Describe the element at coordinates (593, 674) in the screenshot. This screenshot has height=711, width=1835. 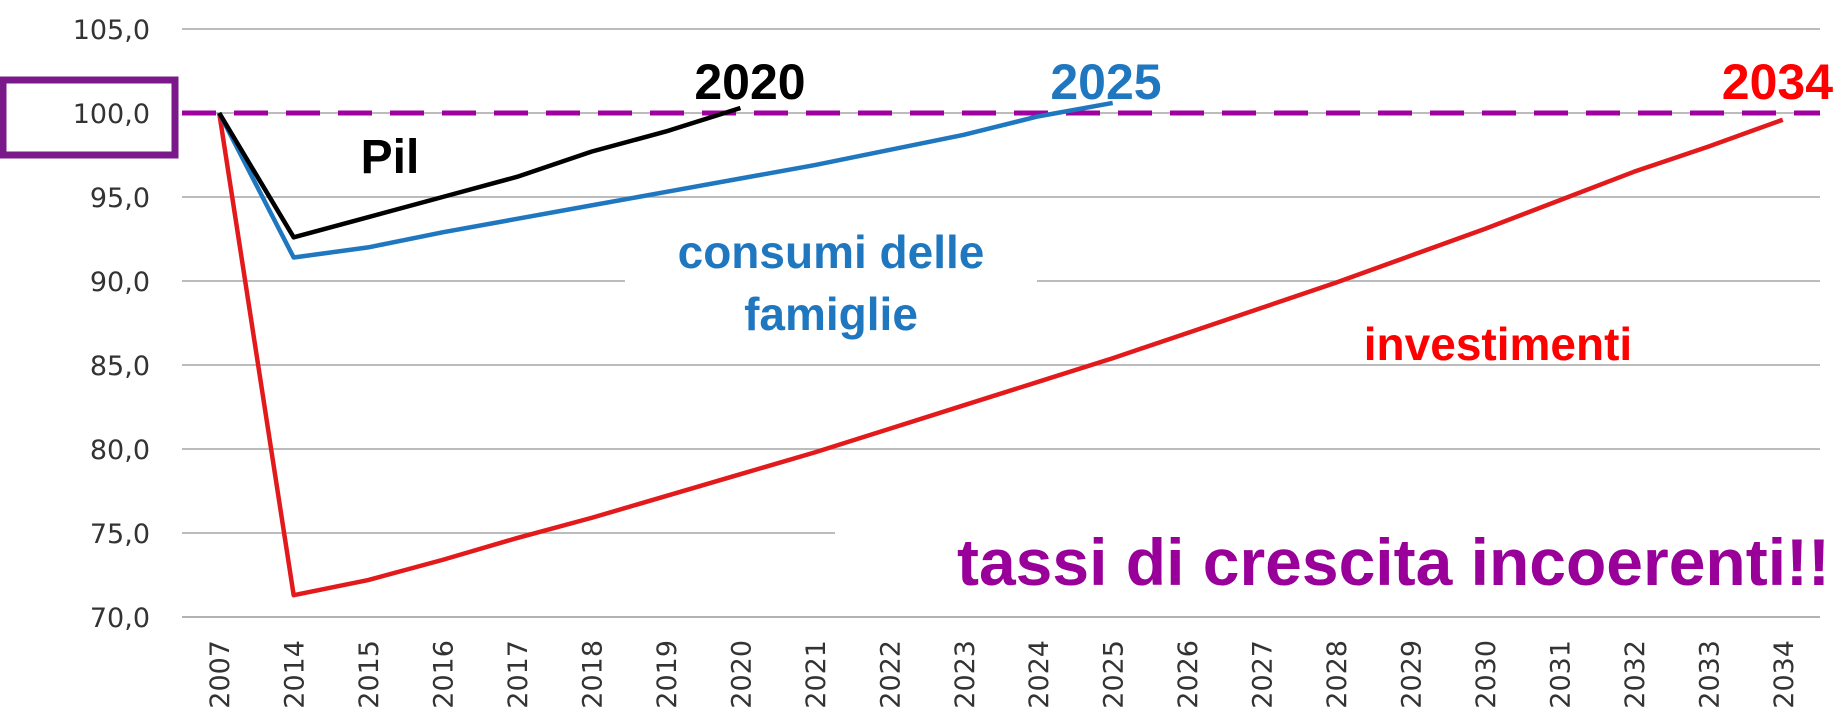
I see `x-tick-label: 2018` at that location.